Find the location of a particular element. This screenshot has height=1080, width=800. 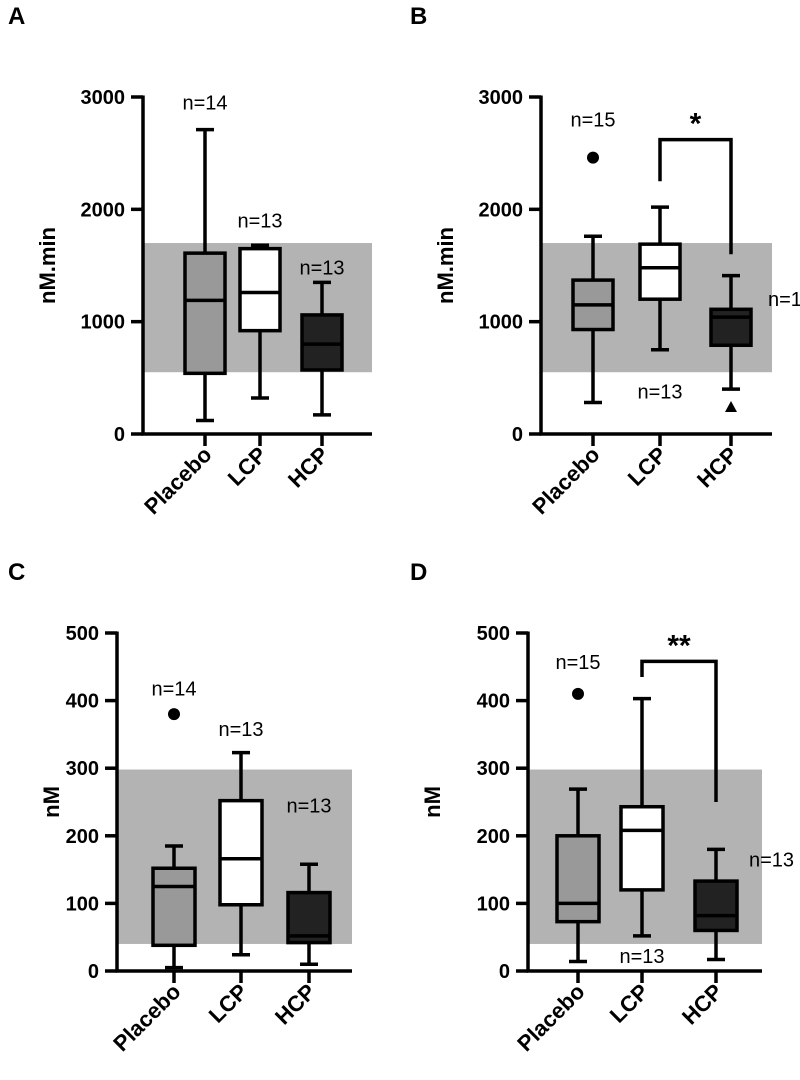

panel-letter: D is located at coordinates (418, 572).